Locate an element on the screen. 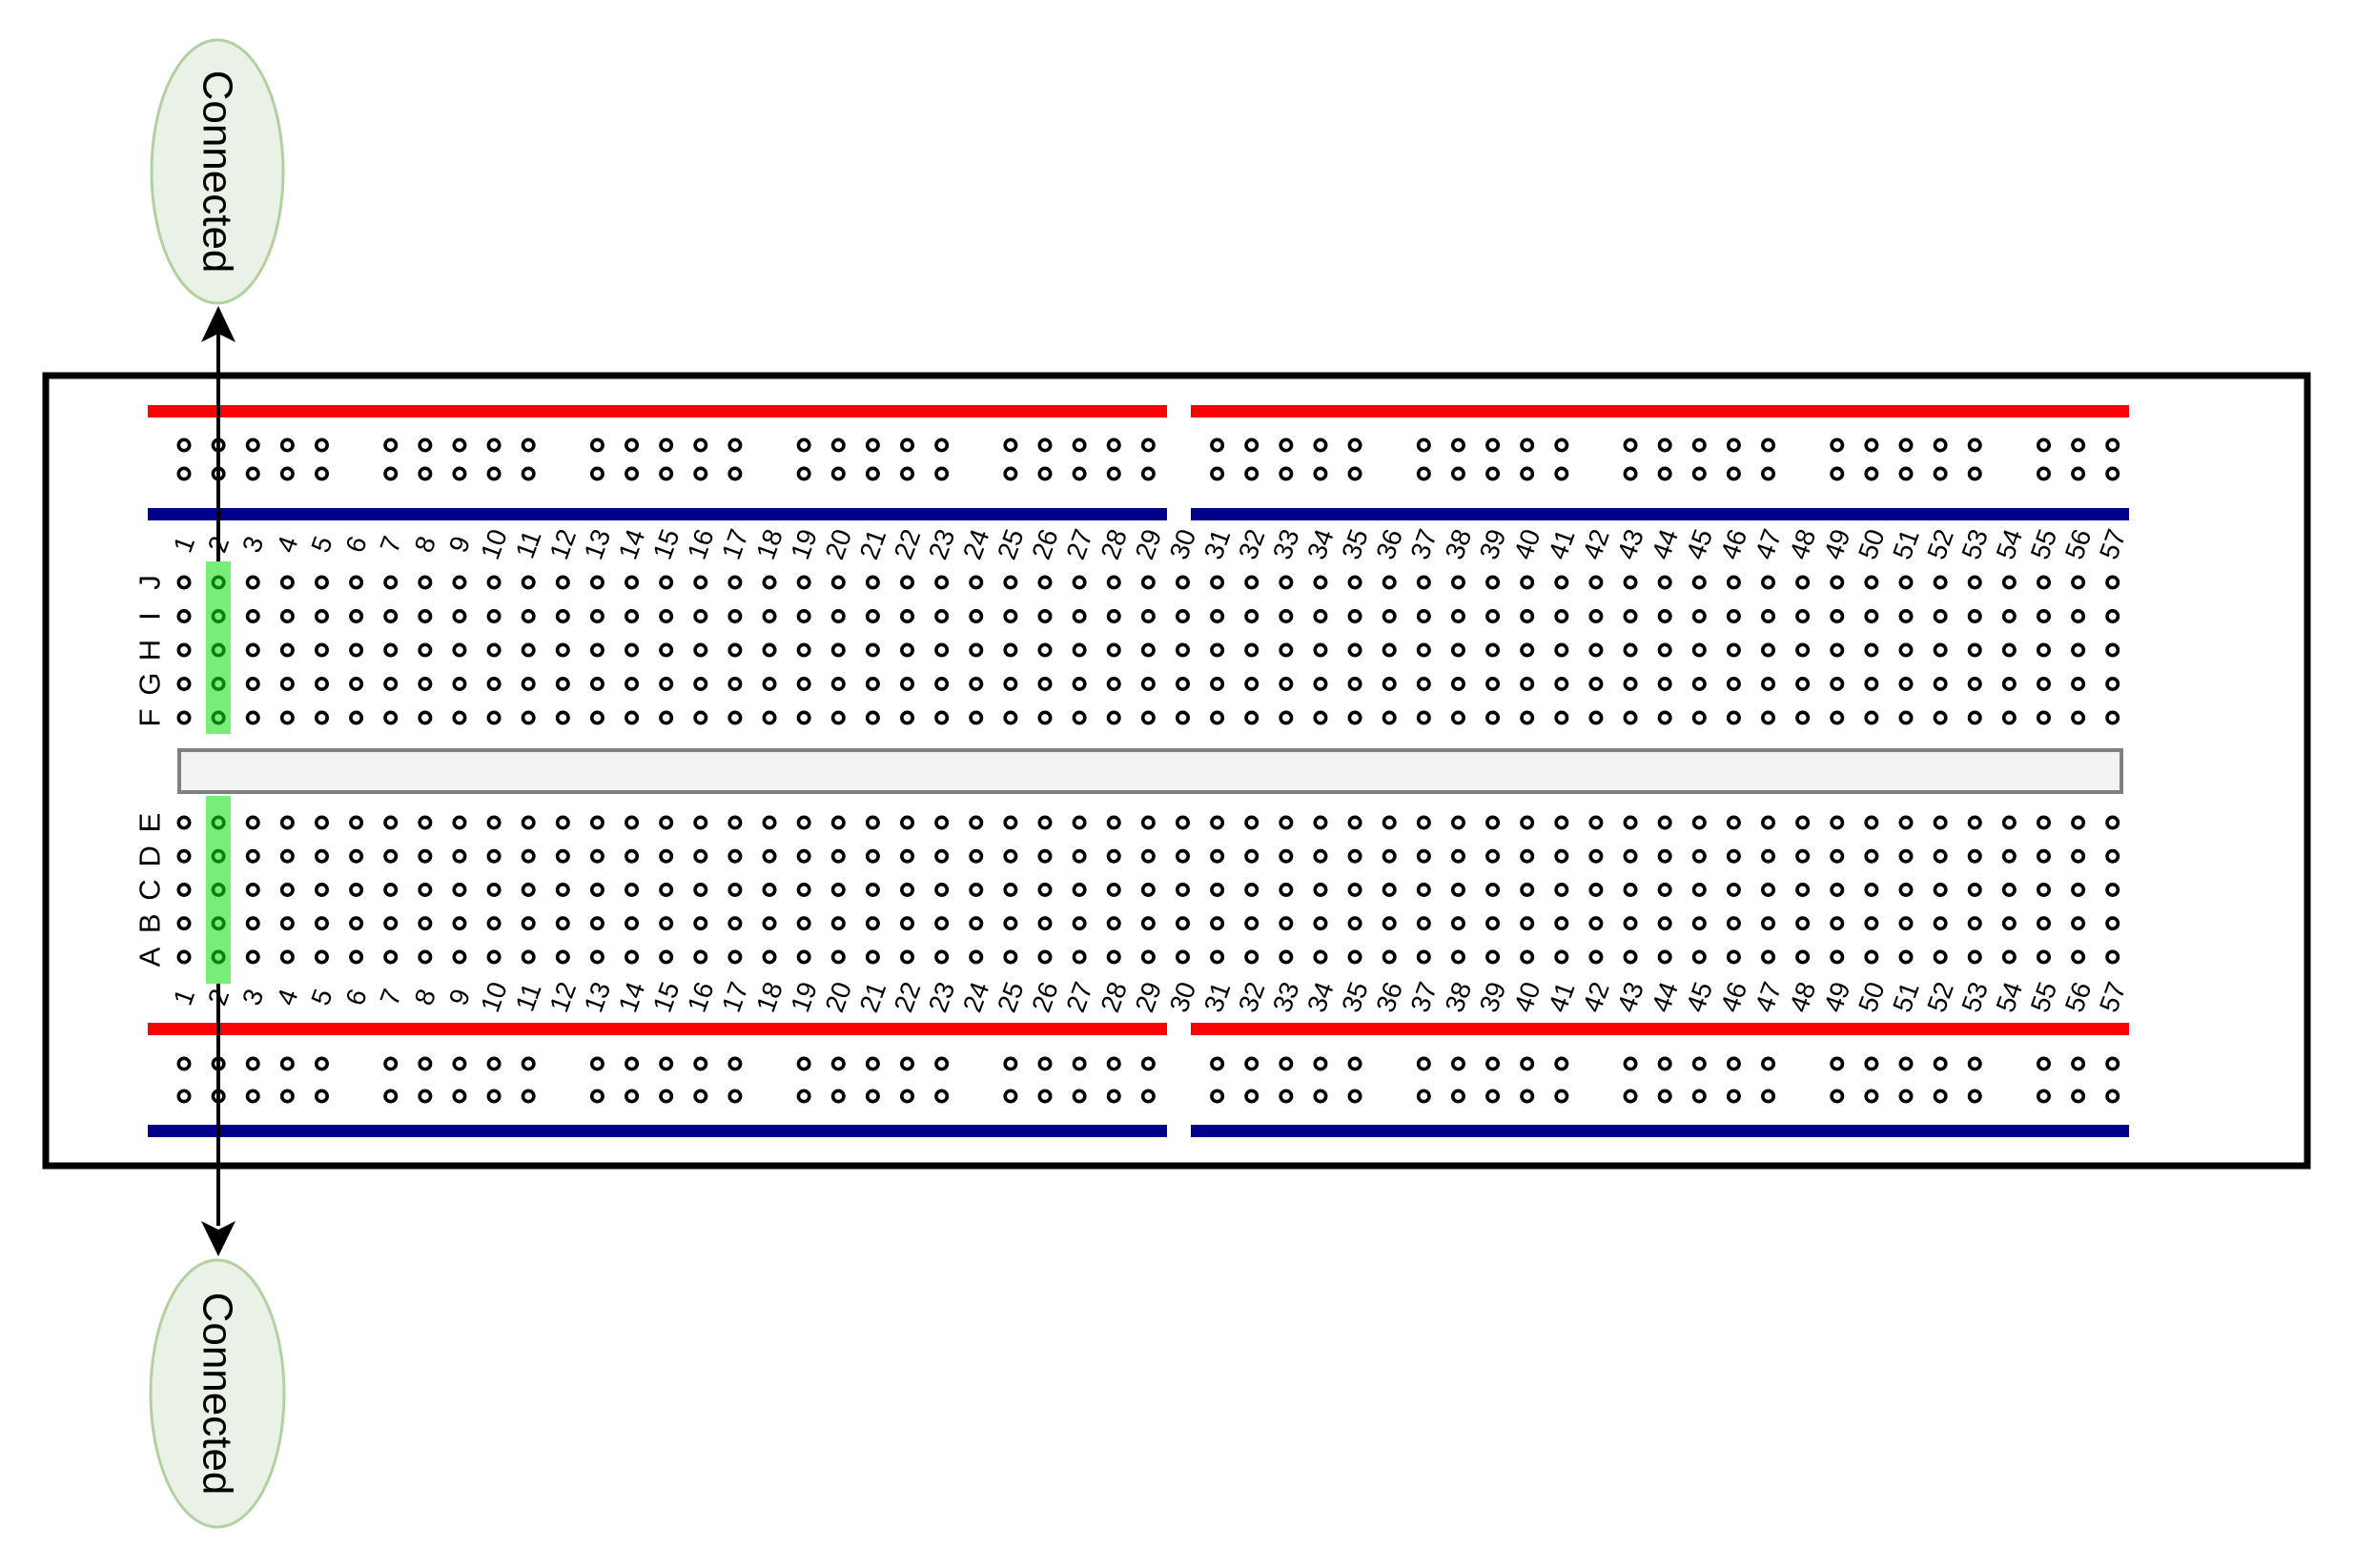 This screenshot has height=1568, width=2355. connected-node-top is located at coordinates (217, 171).